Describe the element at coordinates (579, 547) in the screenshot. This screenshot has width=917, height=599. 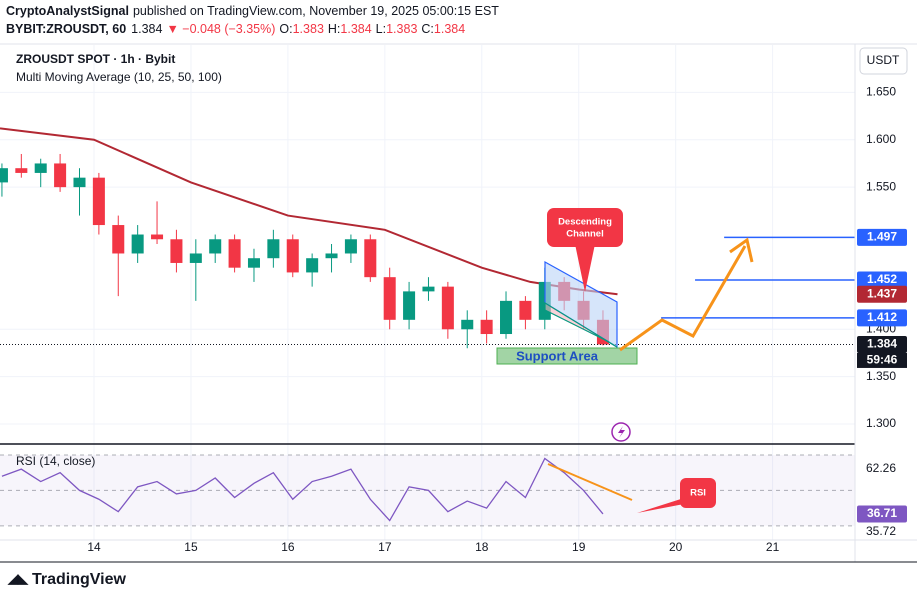
I see `x-tick-label: 19` at that location.